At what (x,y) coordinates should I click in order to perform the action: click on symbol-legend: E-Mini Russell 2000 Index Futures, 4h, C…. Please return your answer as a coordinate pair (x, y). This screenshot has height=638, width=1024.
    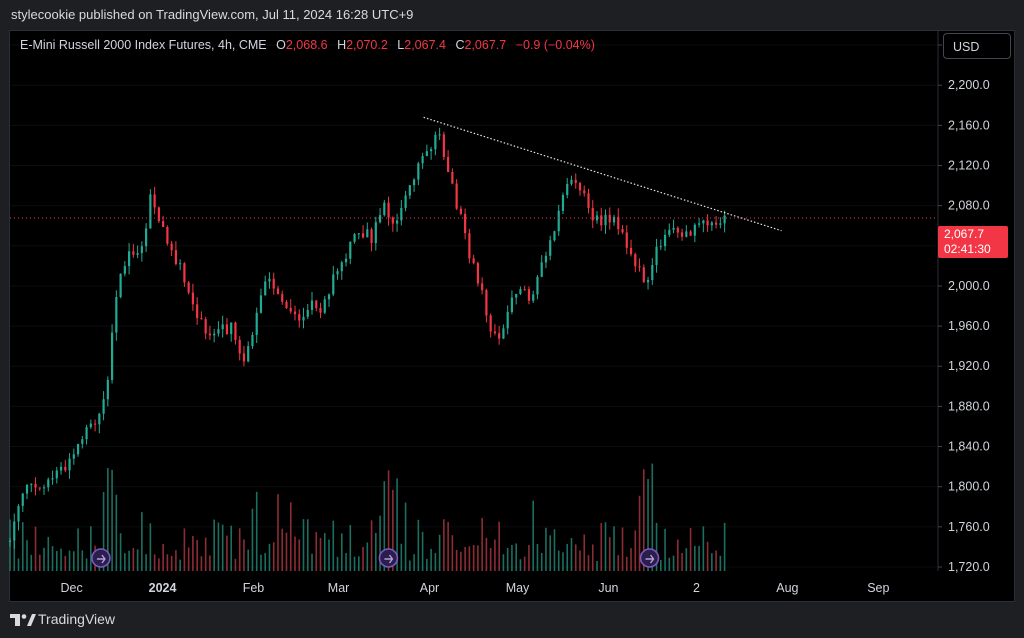
    Looking at the image, I should click on (307, 45).